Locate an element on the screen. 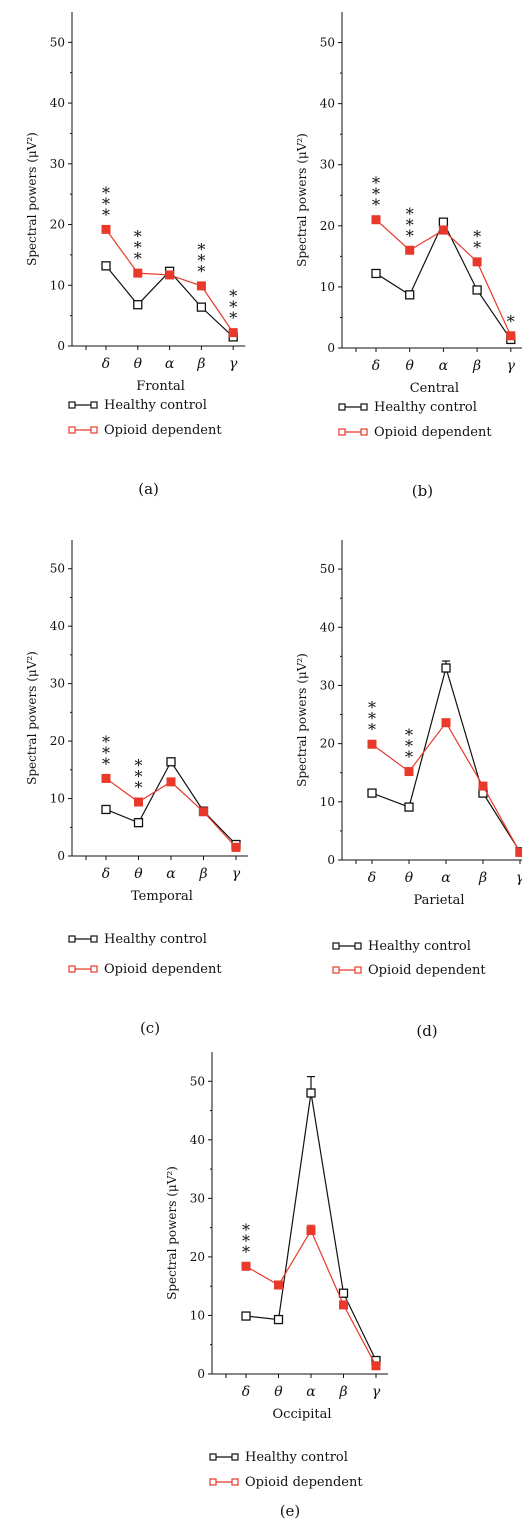 This screenshot has width=522, height=1531. panel-label: (c) is located at coordinates (150, 1028).